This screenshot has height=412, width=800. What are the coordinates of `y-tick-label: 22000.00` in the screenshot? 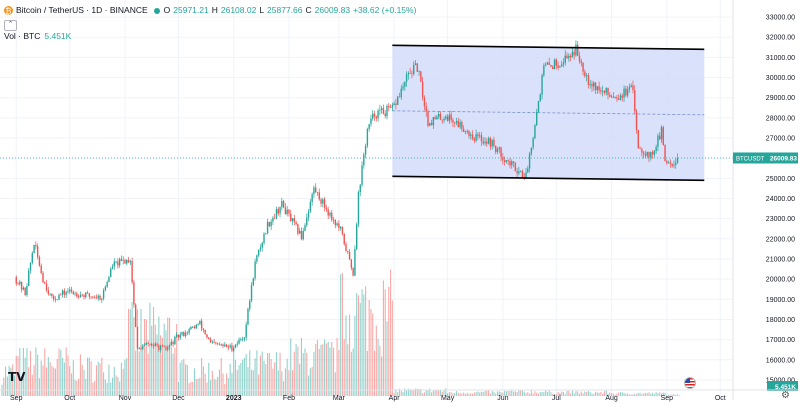 It's located at (780, 239).